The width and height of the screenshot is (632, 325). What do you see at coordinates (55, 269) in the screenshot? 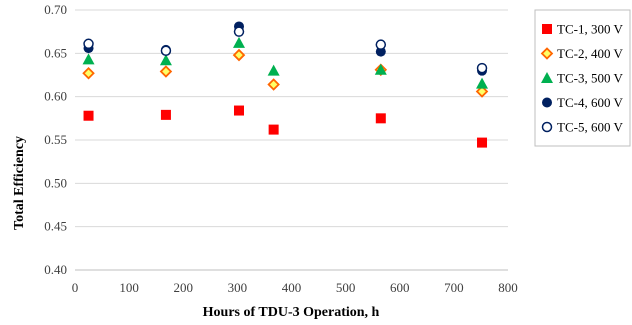
I see `y-tick-label: 0.40` at bounding box center [55, 269].